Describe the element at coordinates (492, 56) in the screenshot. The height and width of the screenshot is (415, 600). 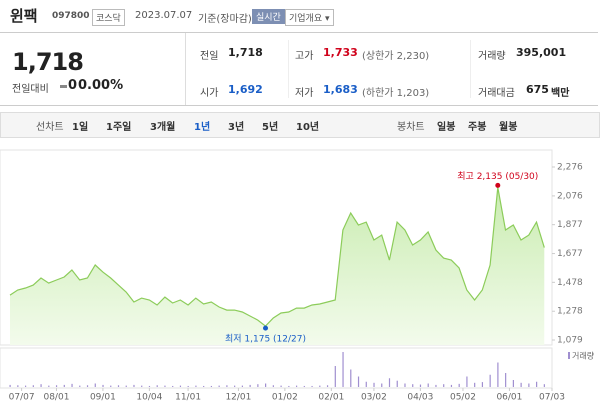
I see `item-label: 거래량` at that location.